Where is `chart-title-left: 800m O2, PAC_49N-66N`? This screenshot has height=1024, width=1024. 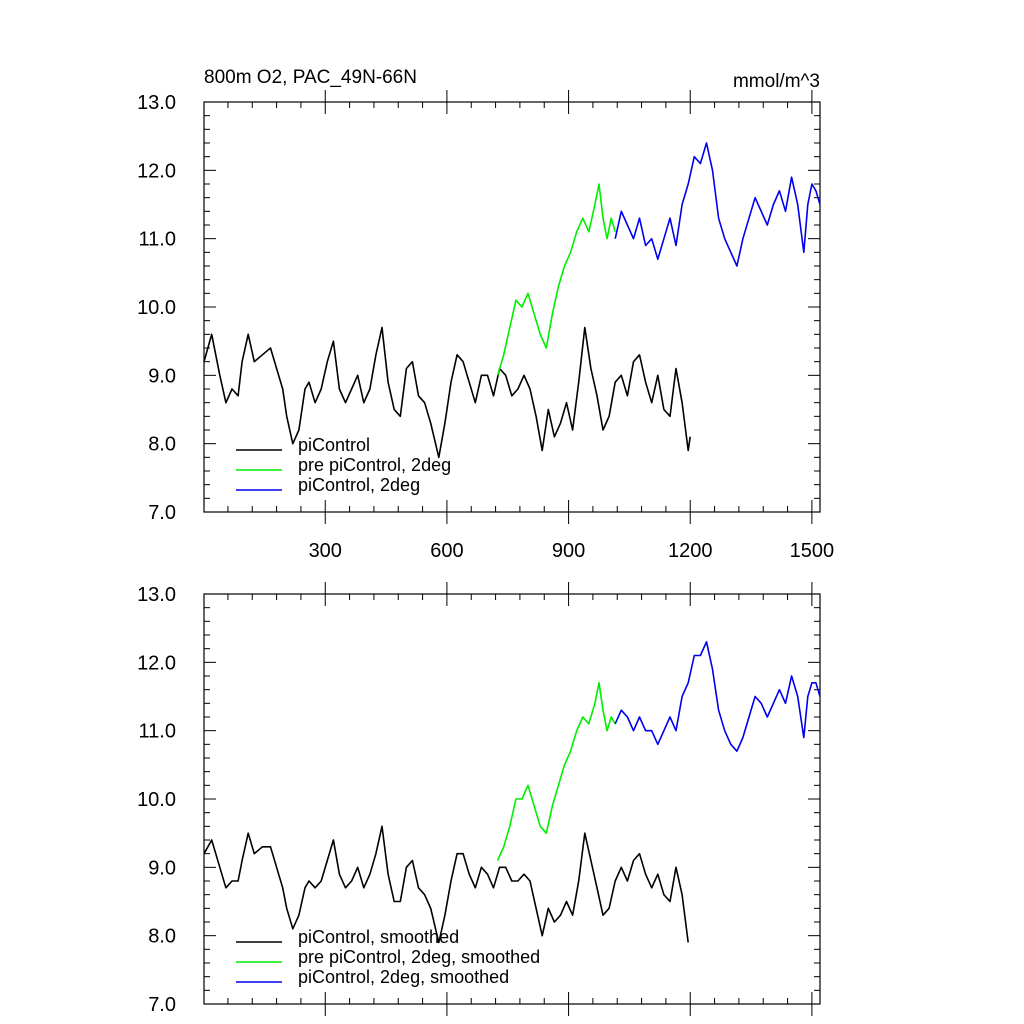
chart-title-left: 800m O2, PAC_49N-66N is located at coordinates (310, 77).